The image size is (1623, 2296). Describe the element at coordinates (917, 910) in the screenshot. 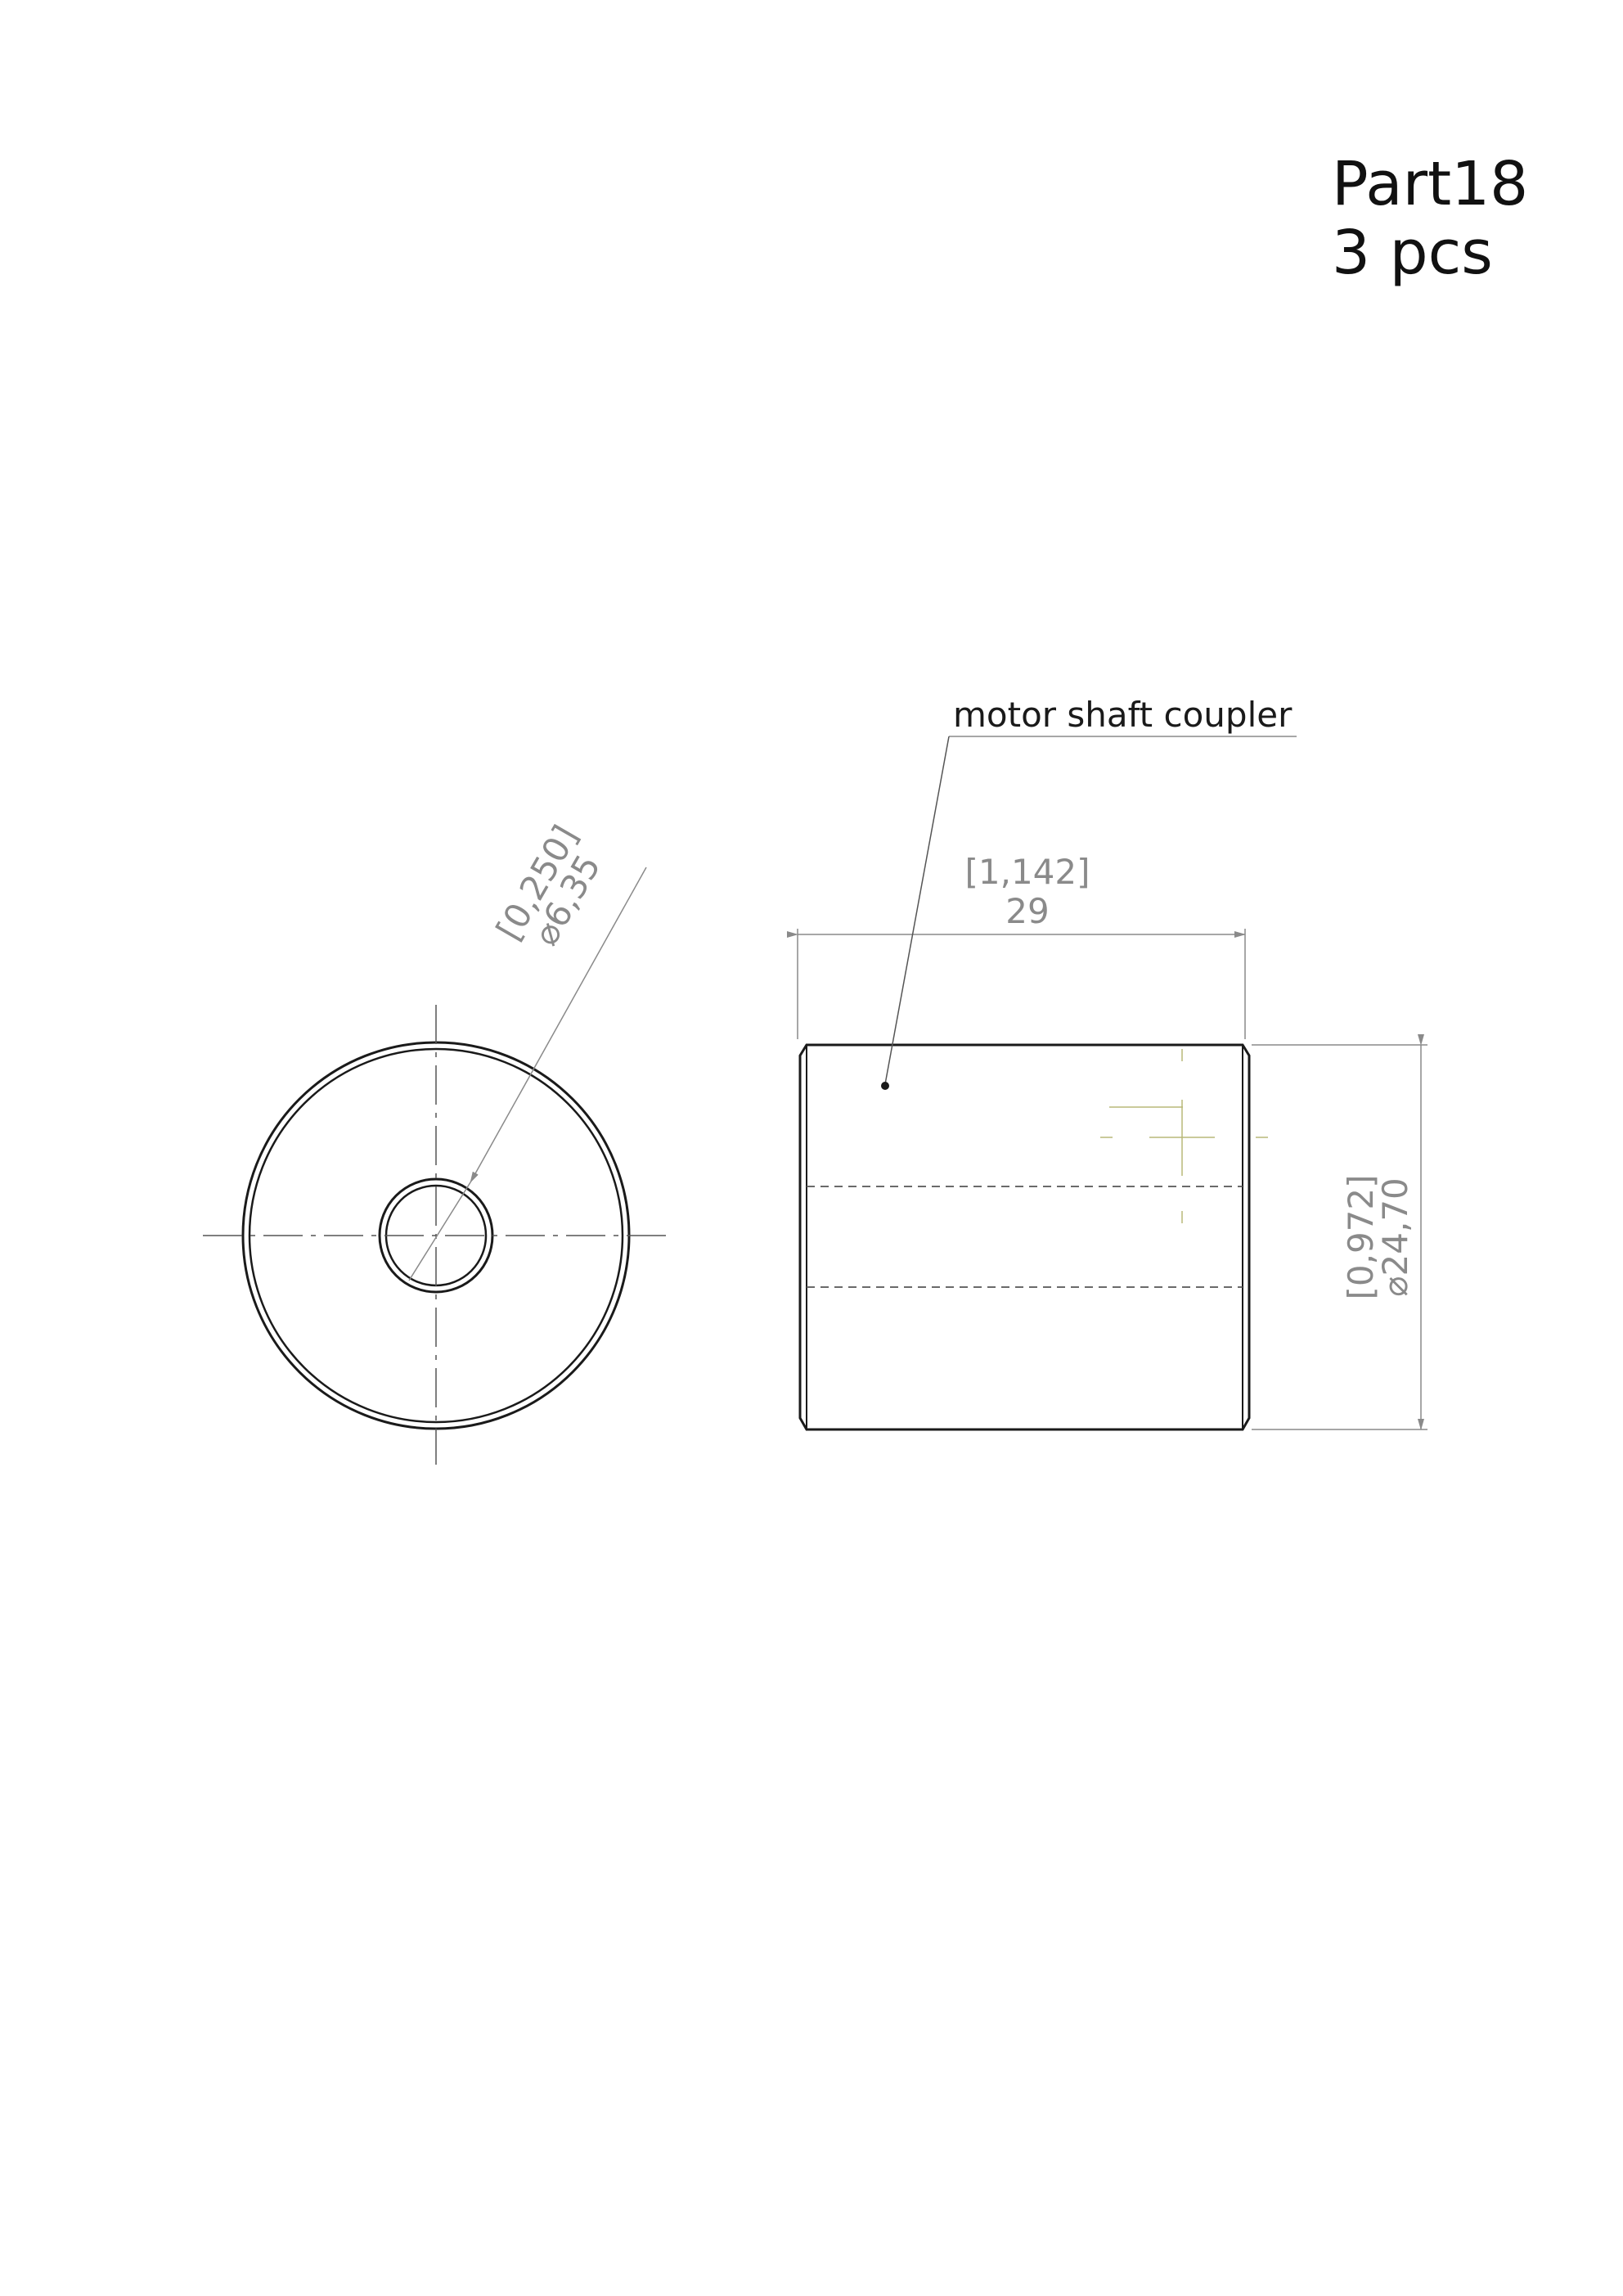

I see `note-leader-line` at that location.